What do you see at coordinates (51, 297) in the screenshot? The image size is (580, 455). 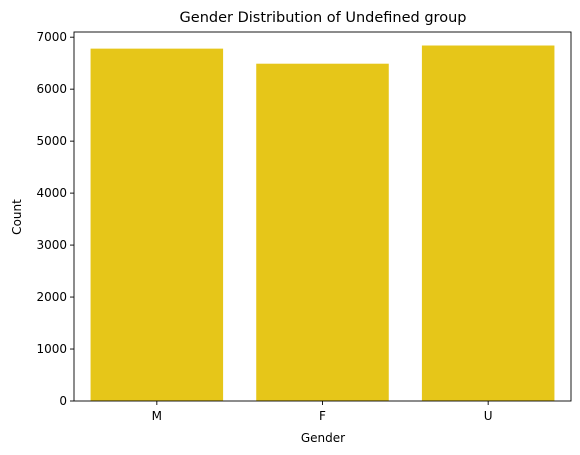 I see `y-tick-label: 2000` at bounding box center [51, 297].